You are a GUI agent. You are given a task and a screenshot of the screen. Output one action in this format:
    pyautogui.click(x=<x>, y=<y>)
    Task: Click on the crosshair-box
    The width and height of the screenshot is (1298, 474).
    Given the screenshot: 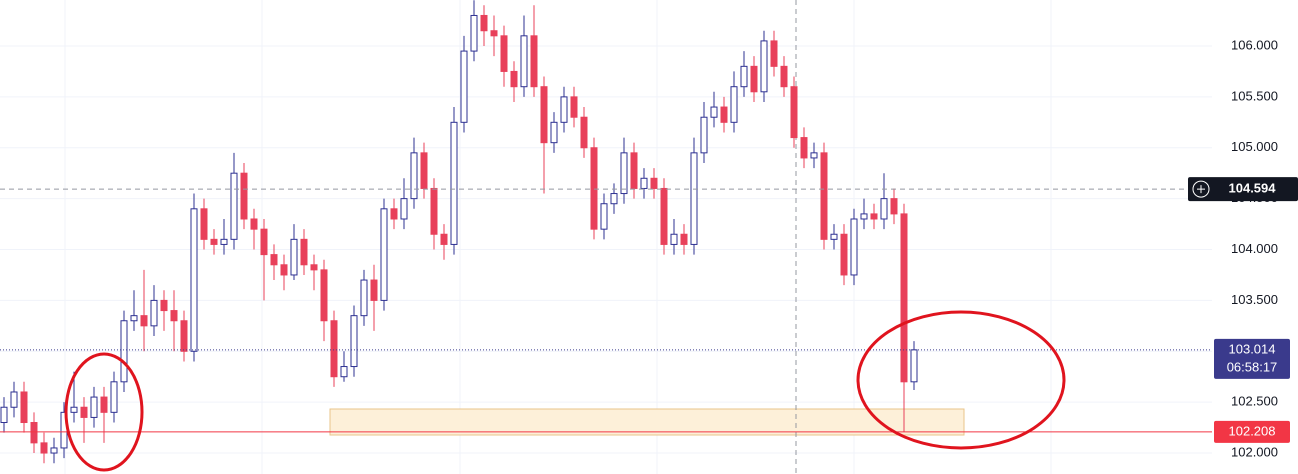 What is the action you would take?
    pyautogui.click(x=1243, y=189)
    